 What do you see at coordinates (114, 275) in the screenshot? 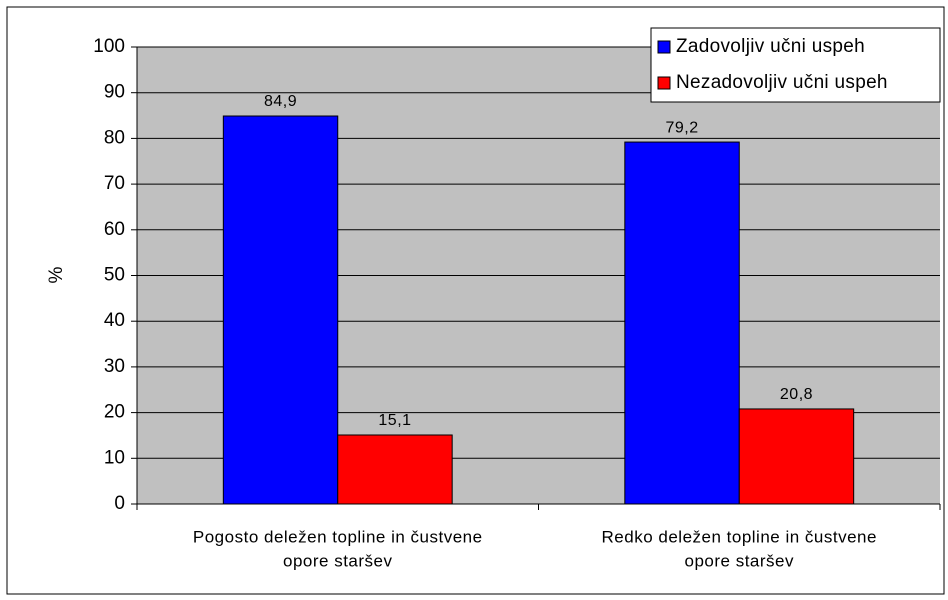
I see `y-tick-label: 50` at bounding box center [114, 275].